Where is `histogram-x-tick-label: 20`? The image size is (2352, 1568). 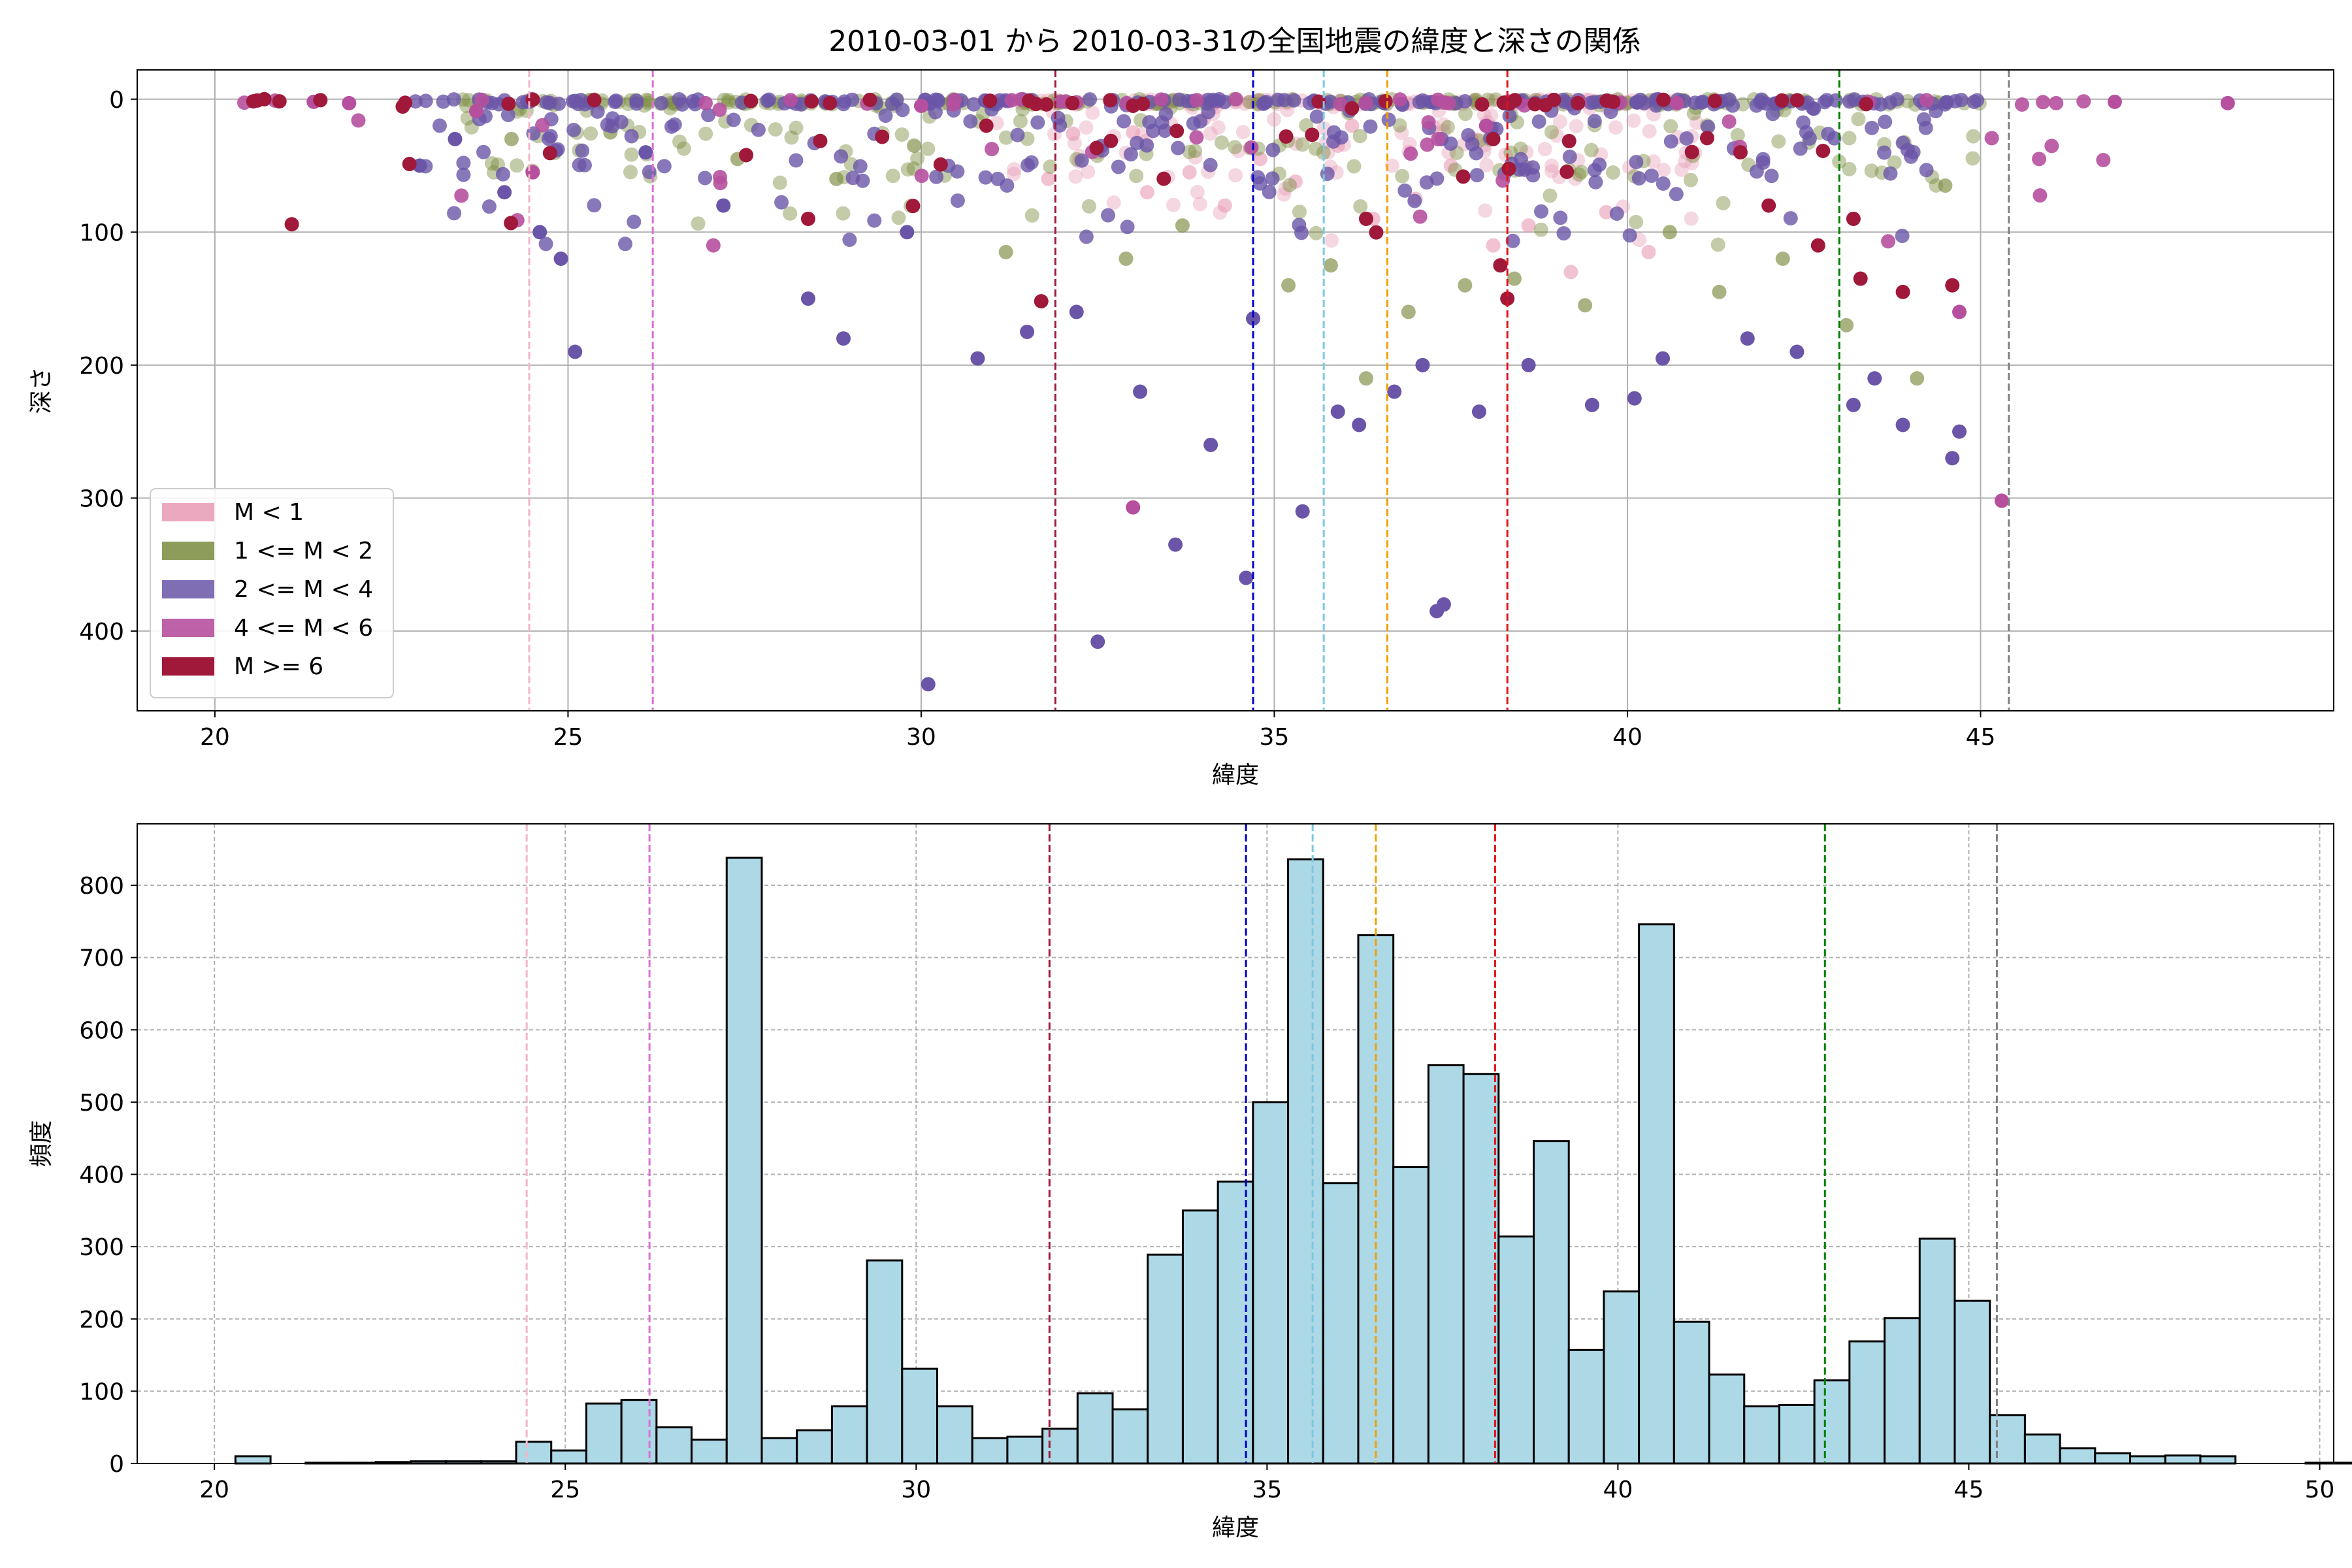
histogram-x-tick-label: 20 is located at coordinates (214, 1490).